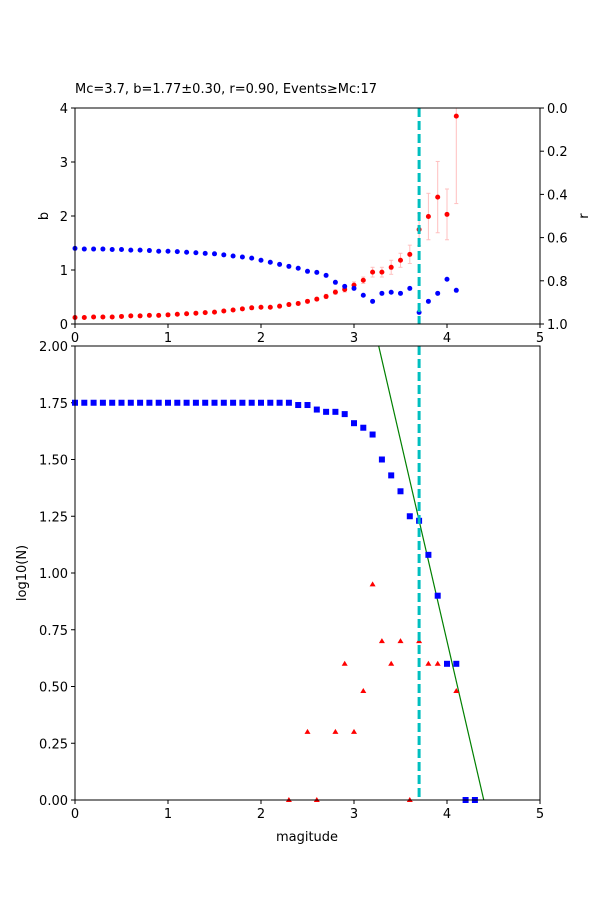 This screenshot has height=905, width=600. What do you see at coordinates (53, 631) in the screenshot?
I see `bottom-ytick-label: 0.75` at bounding box center [53, 631].